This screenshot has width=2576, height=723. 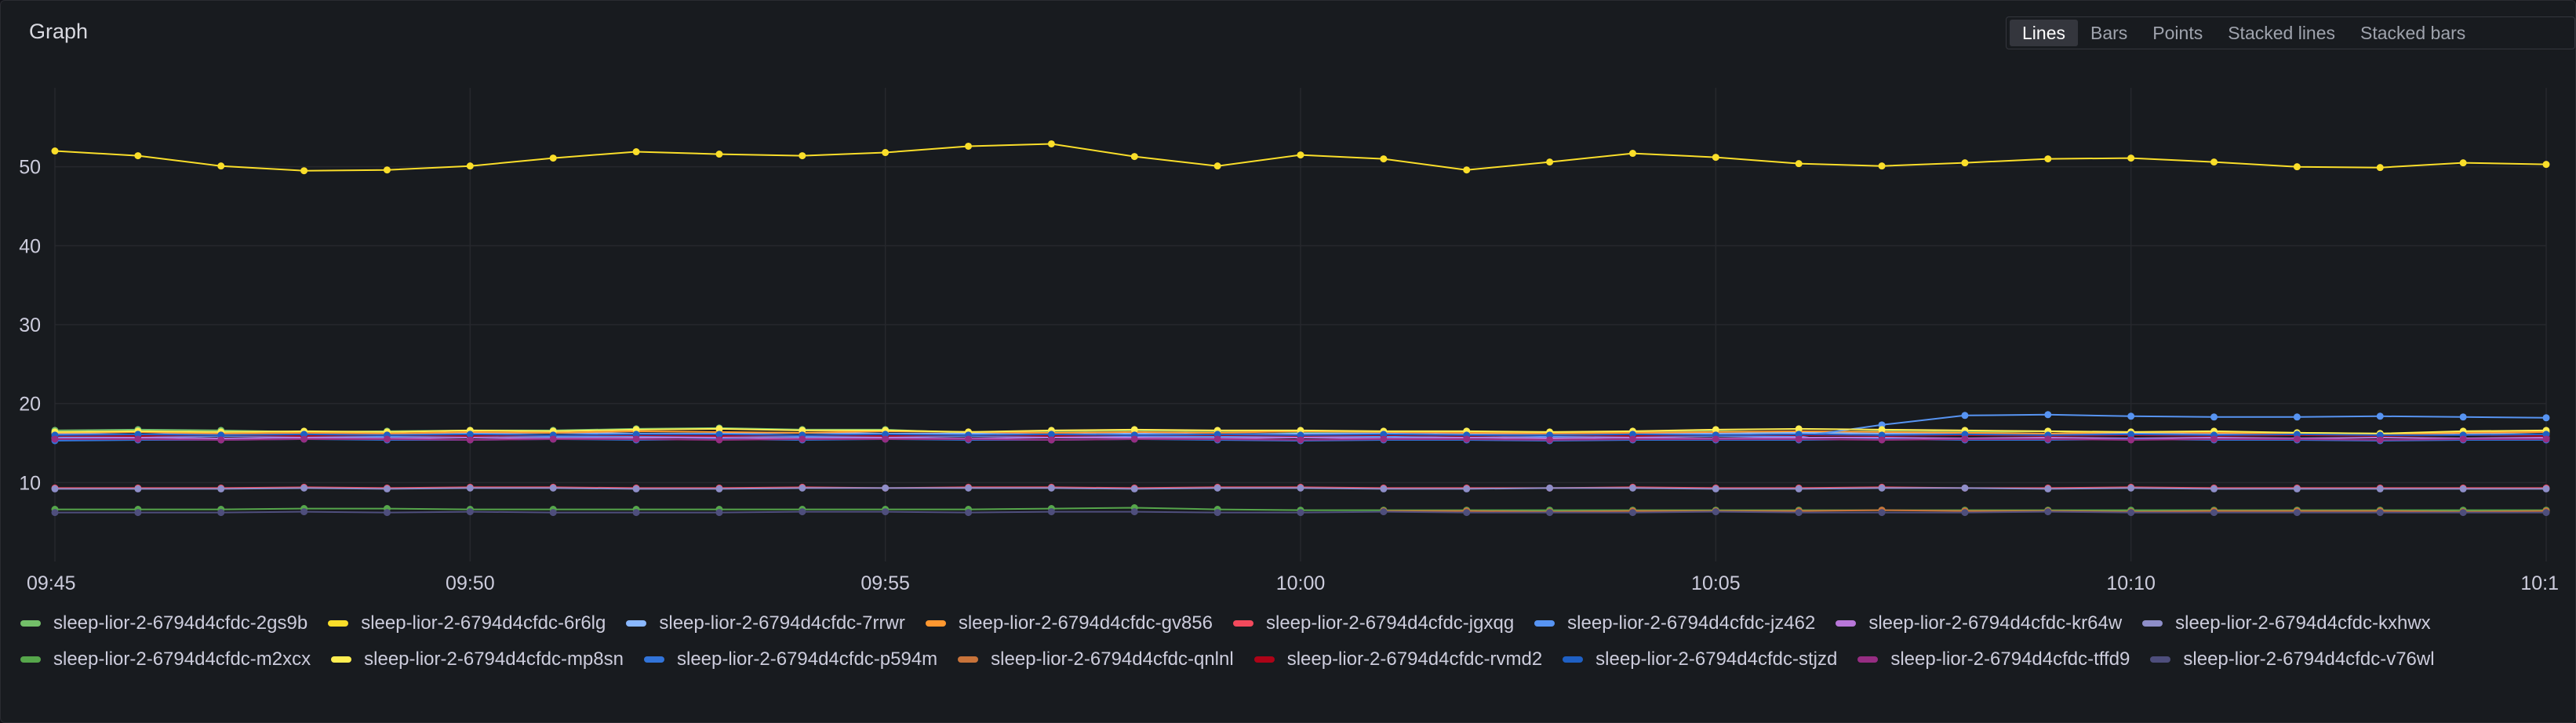 I want to click on legend-label: sleep-lior-2-6794d4cfdc-tffd9, so click(x=2010, y=659).